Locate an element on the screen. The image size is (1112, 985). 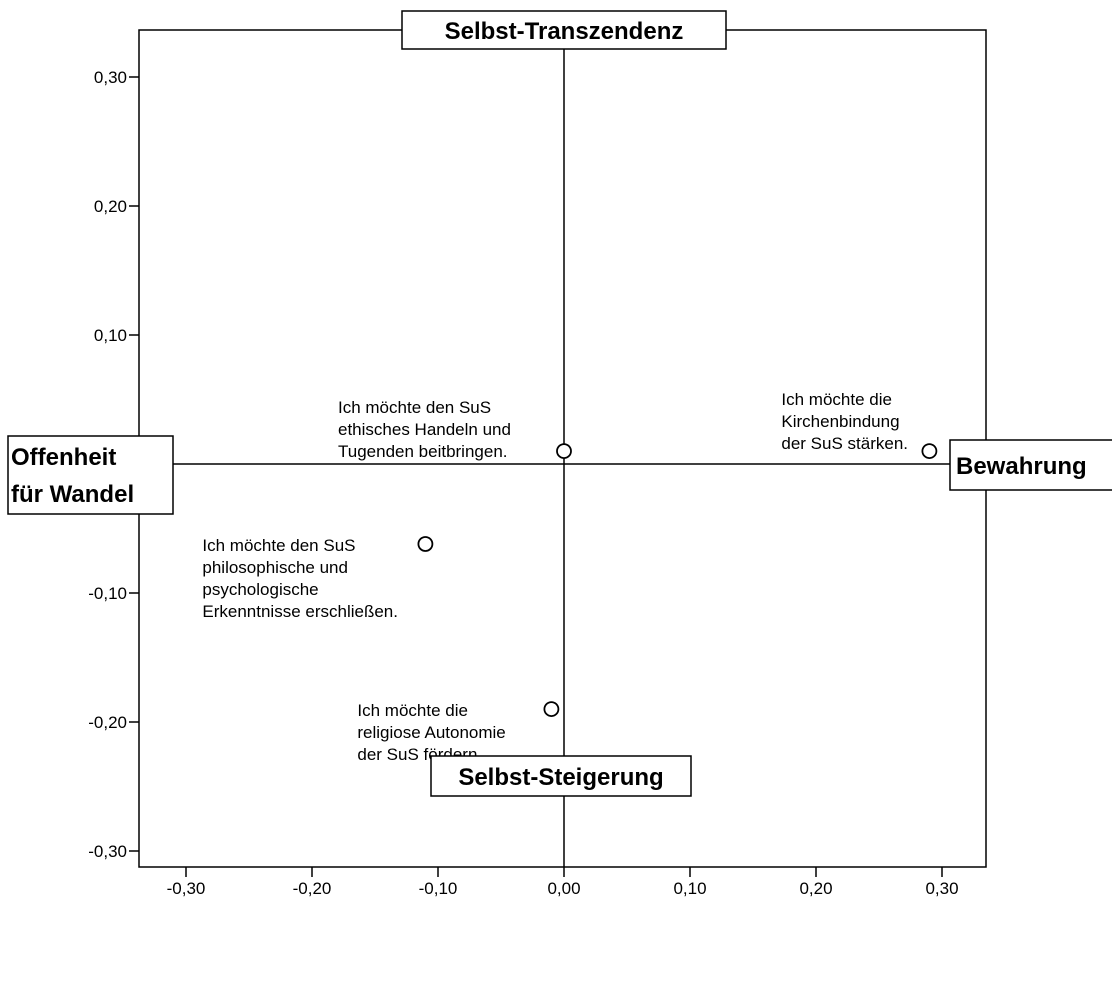
data-point-label: ethisches Handeln und is located at coordinates (424, 429).